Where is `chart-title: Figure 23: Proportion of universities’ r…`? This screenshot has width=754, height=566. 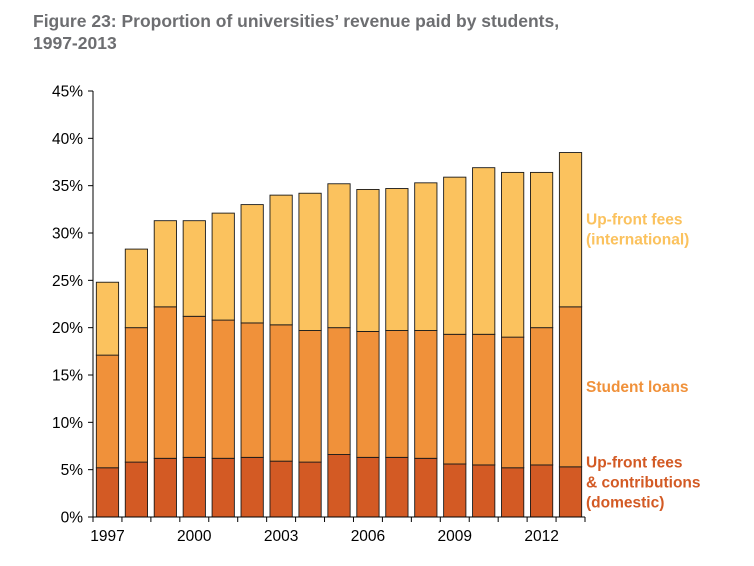 chart-title: Figure 23: Proportion of universities’ r… is located at coordinates (383, 32).